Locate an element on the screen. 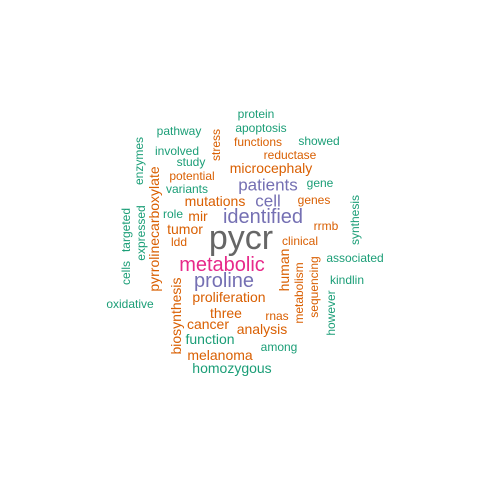 The width and height of the screenshot is (480, 480). word-function: function is located at coordinates (210, 339).